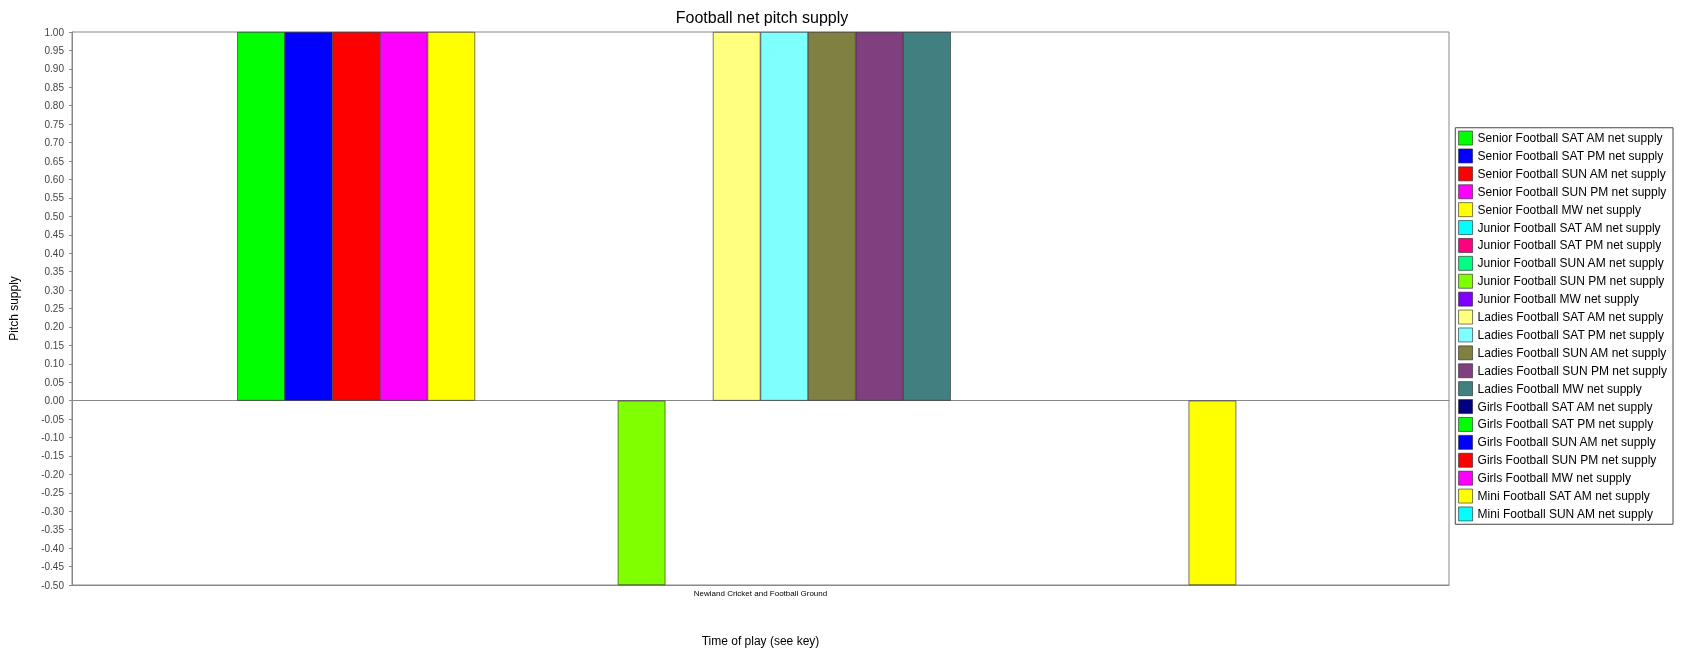  What do you see at coordinates (54, 216) in the screenshot?
I see `y-tick-label: 0.50` at bounding box center [54, 216].